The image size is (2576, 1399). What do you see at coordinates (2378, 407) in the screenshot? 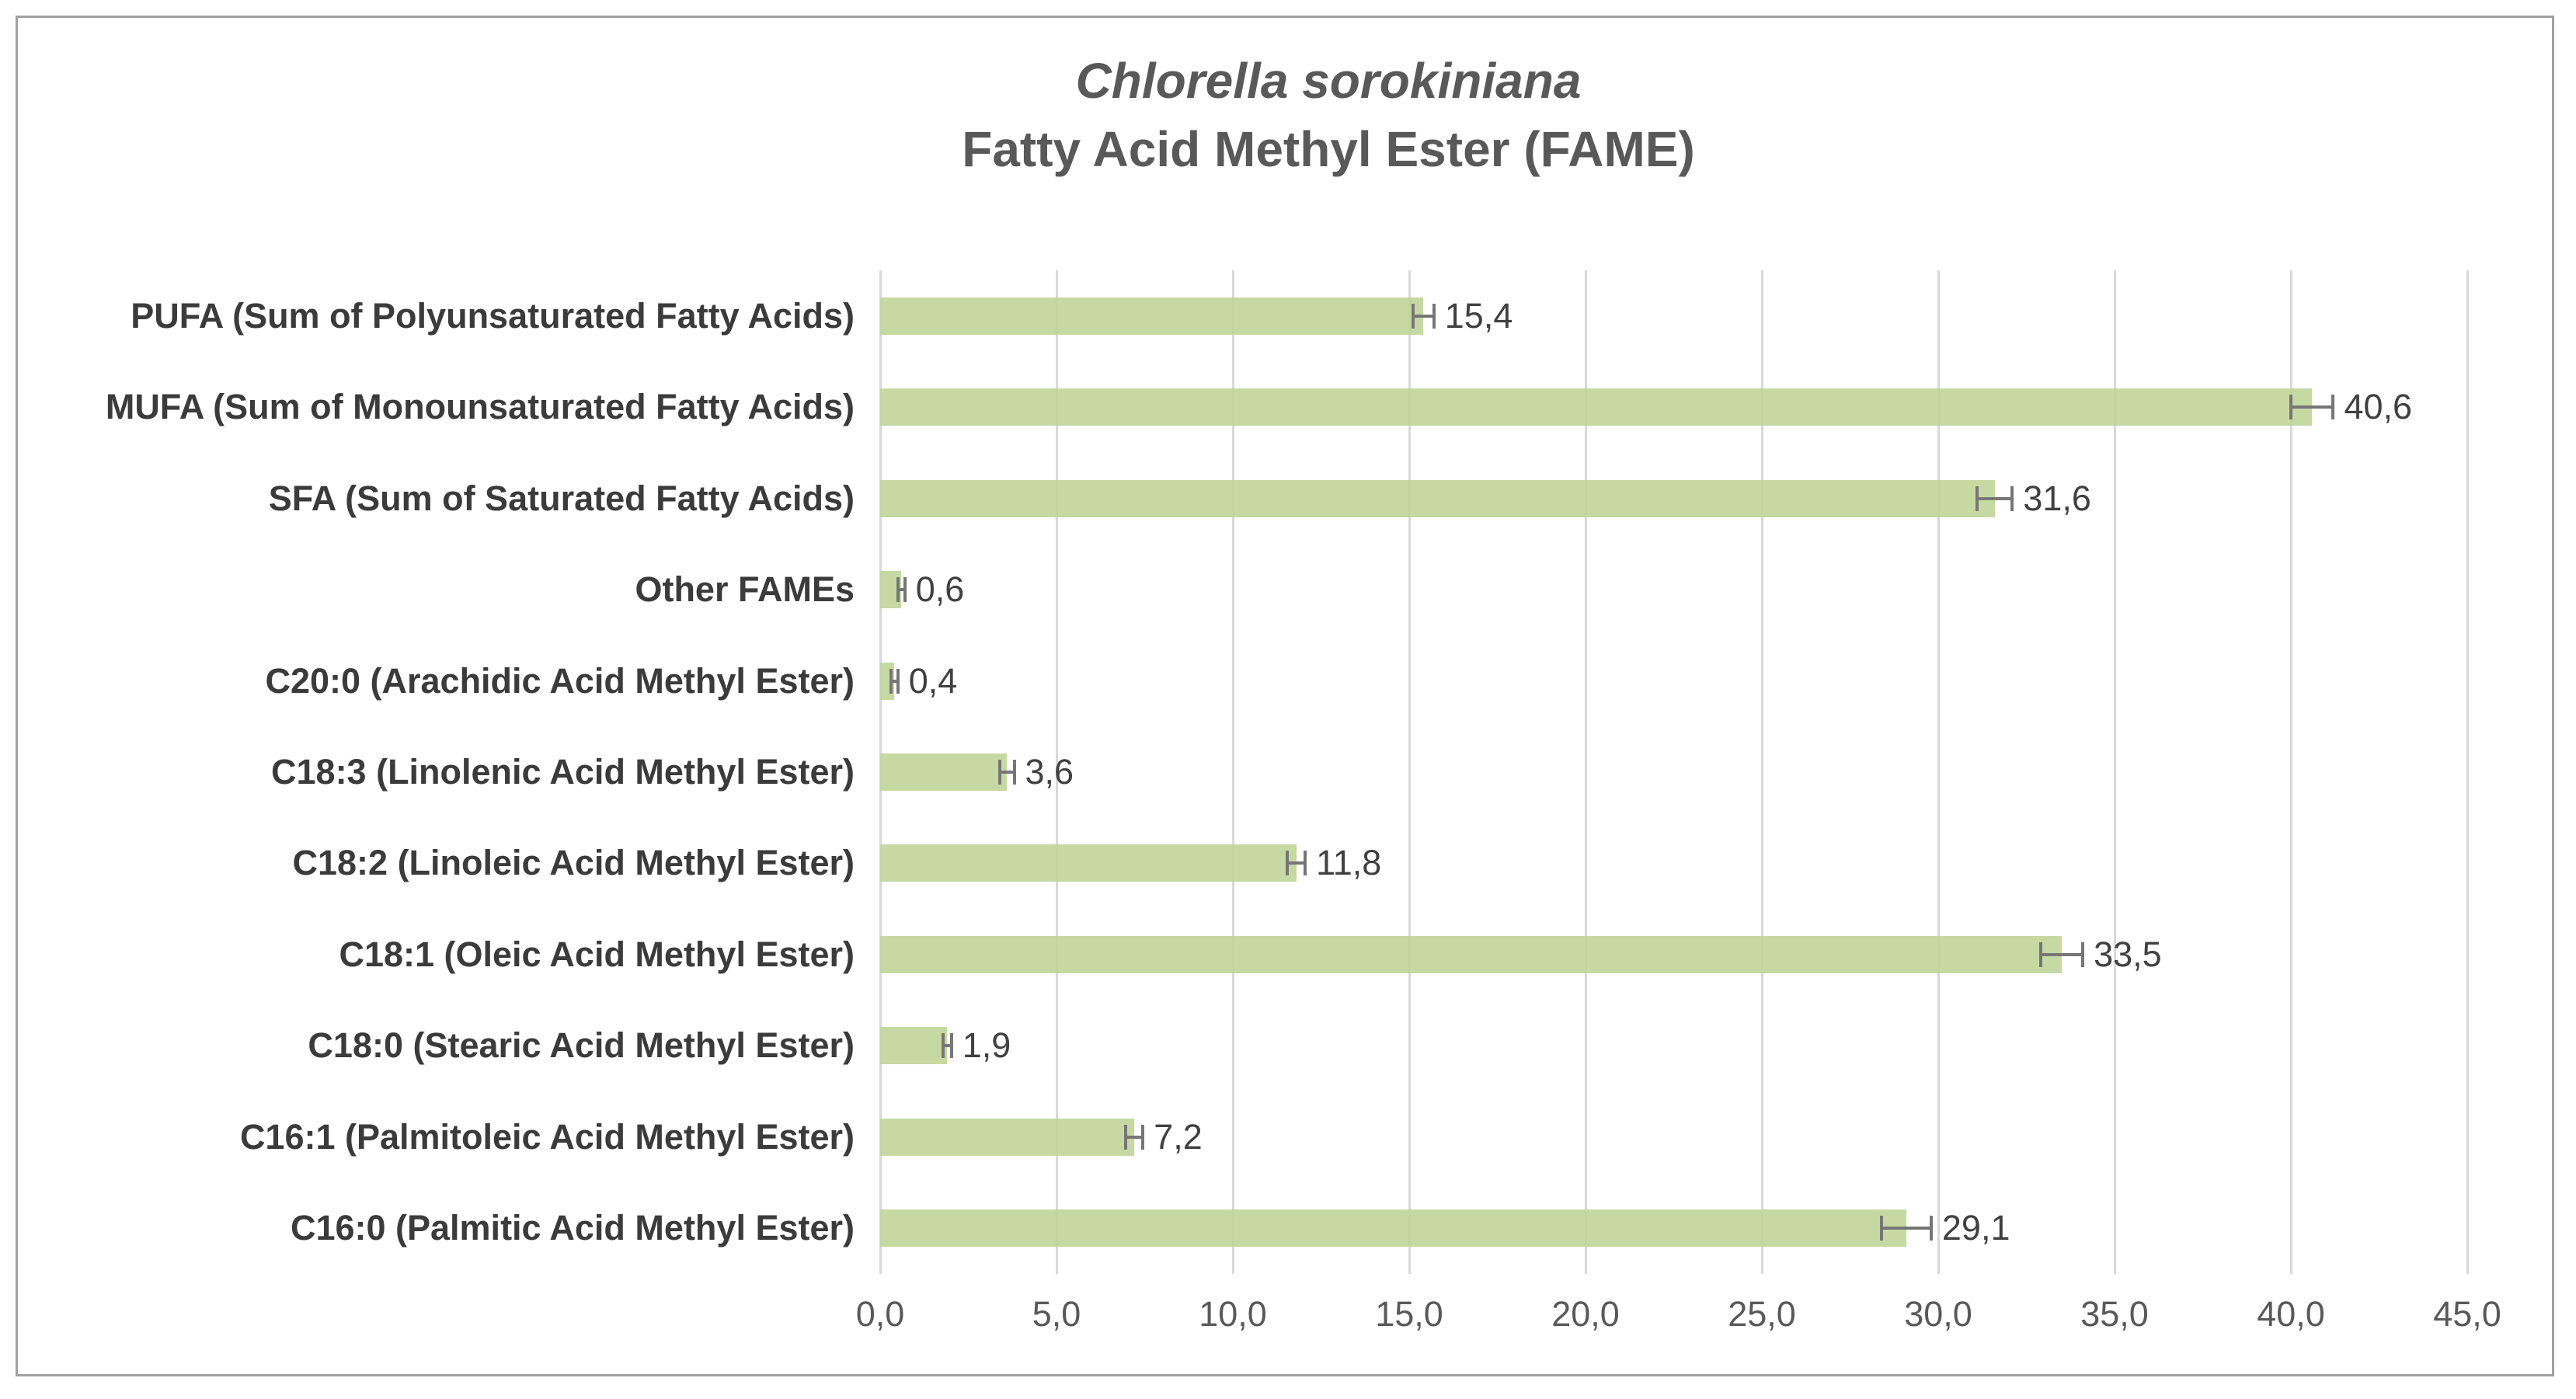
I see `value-label: 40,6` at bounding box center [2378, 407].